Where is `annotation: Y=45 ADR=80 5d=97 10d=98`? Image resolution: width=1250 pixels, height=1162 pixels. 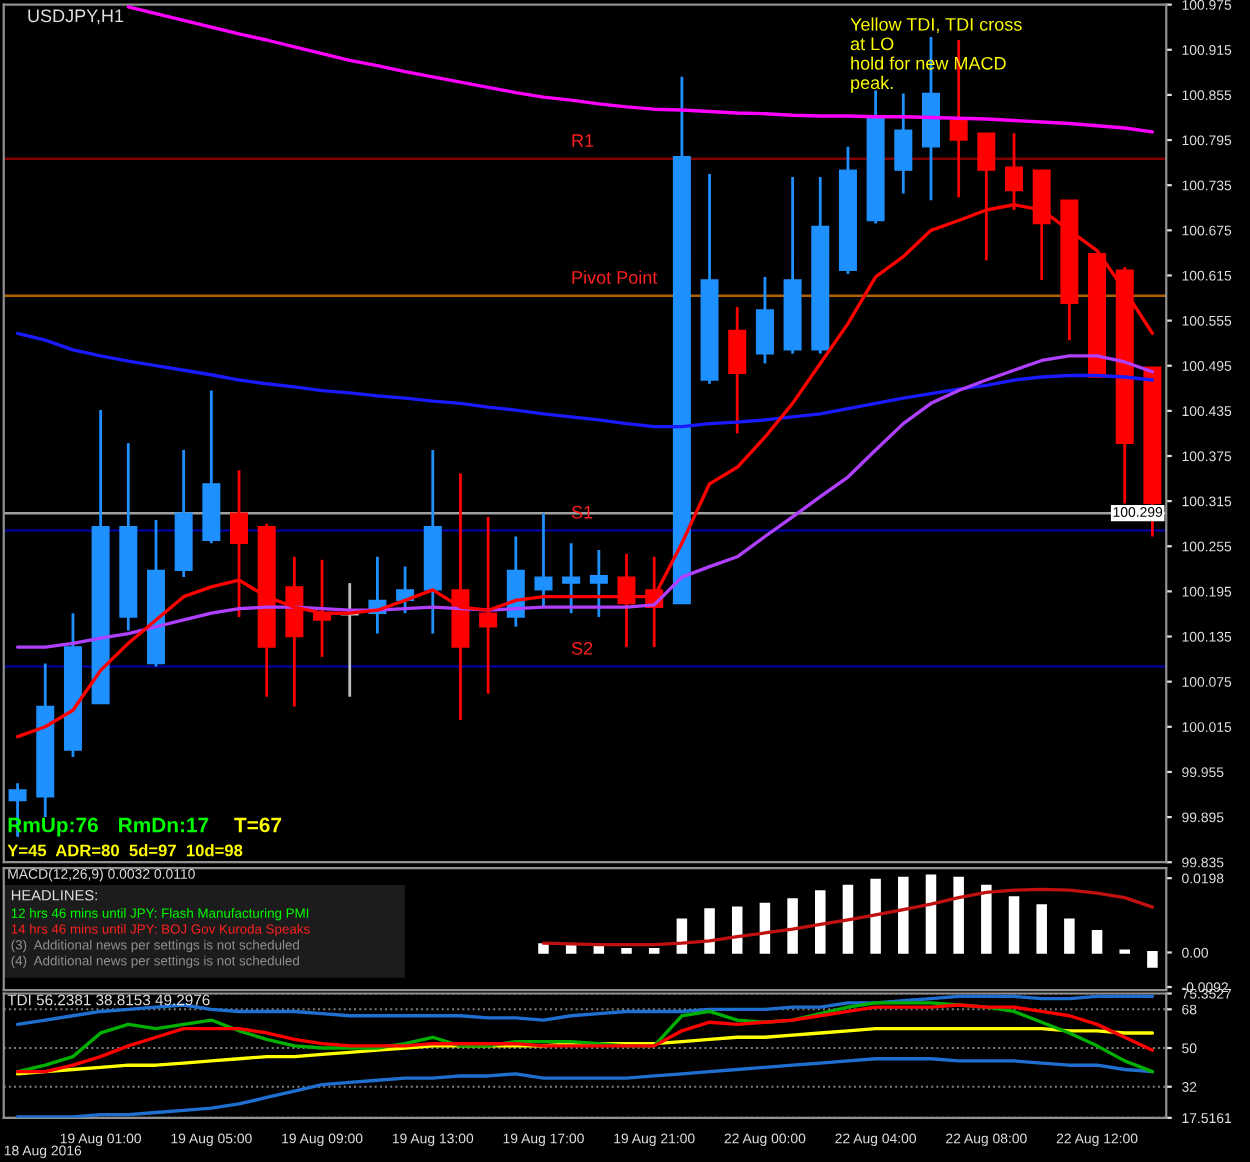
annotation: Y=45 ADR=80 5d=97 10d=98 is located at coordinates (125, 850).